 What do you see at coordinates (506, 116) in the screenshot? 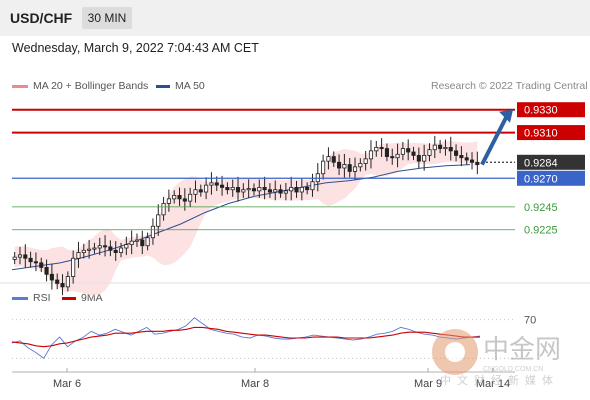
I see `forecast-arrow-head` at bounding box center [506, 116].